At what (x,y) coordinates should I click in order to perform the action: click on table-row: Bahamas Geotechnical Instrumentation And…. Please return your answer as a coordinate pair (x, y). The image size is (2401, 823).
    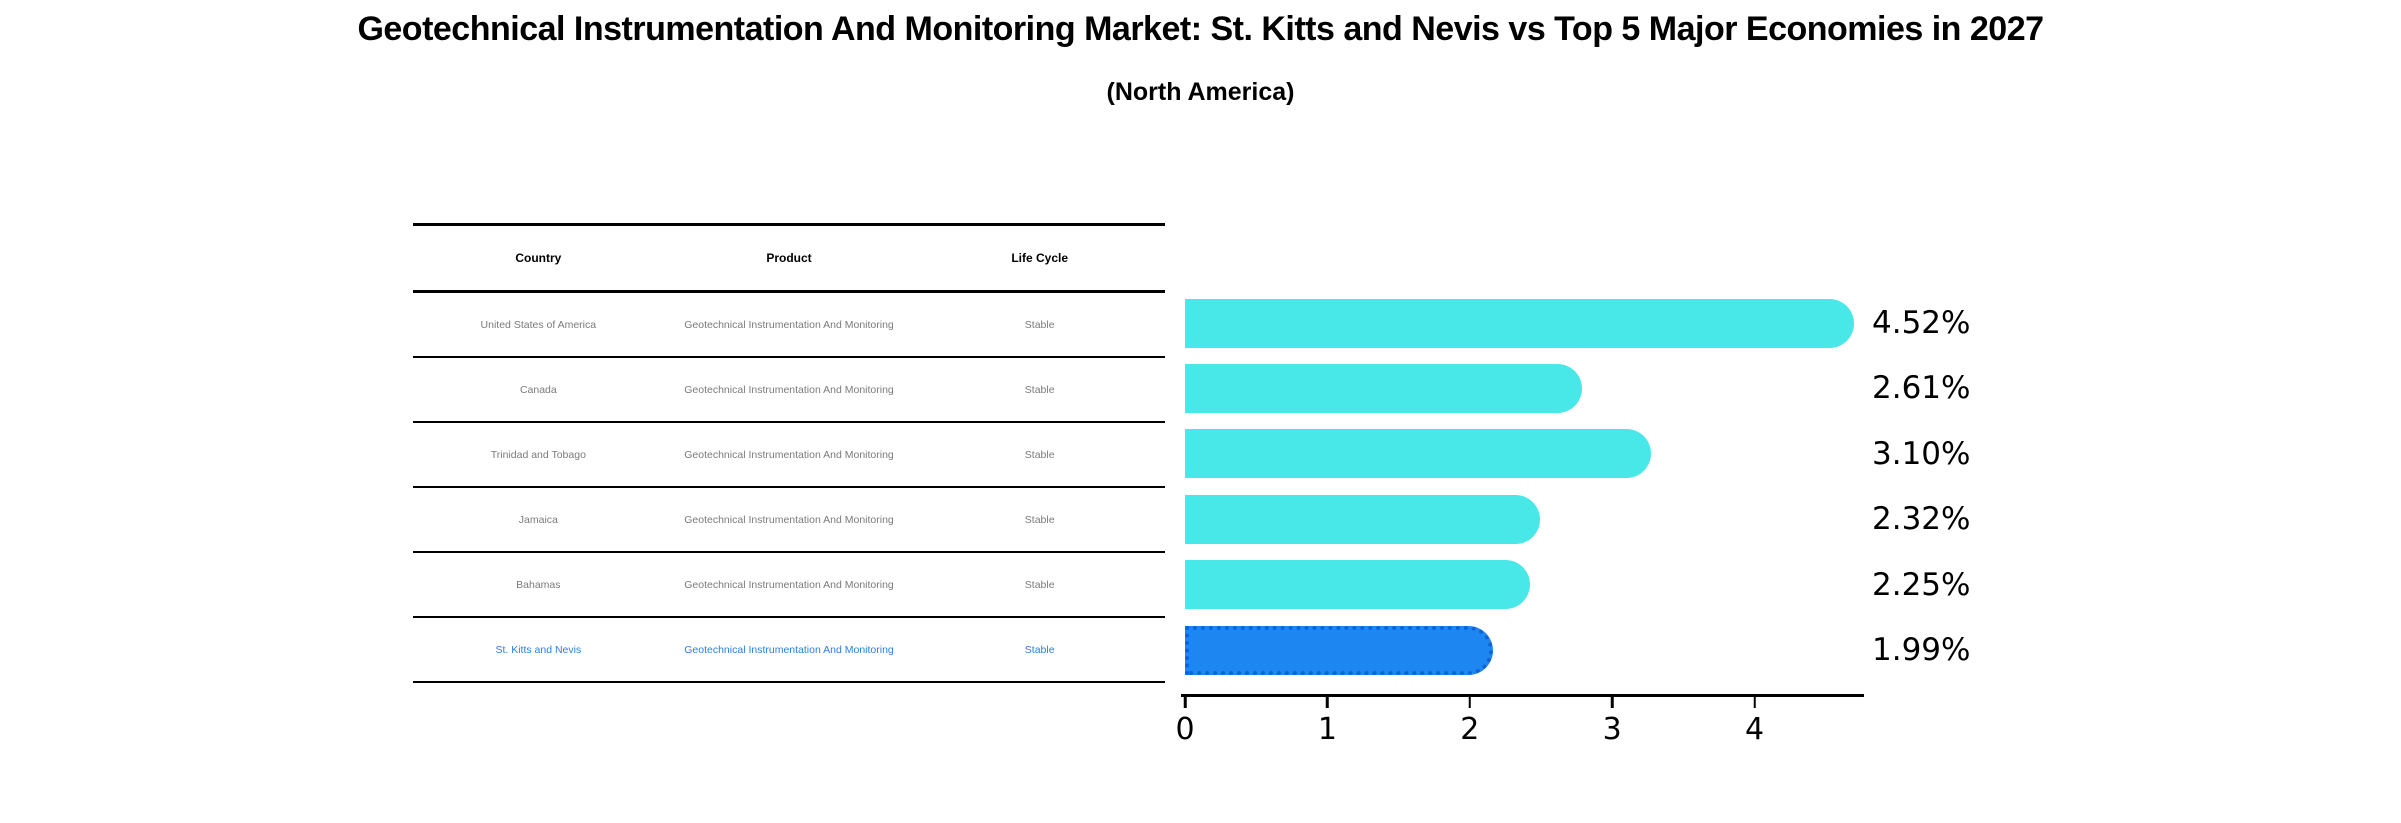
    Looking at the image, I should click on (789, 585).